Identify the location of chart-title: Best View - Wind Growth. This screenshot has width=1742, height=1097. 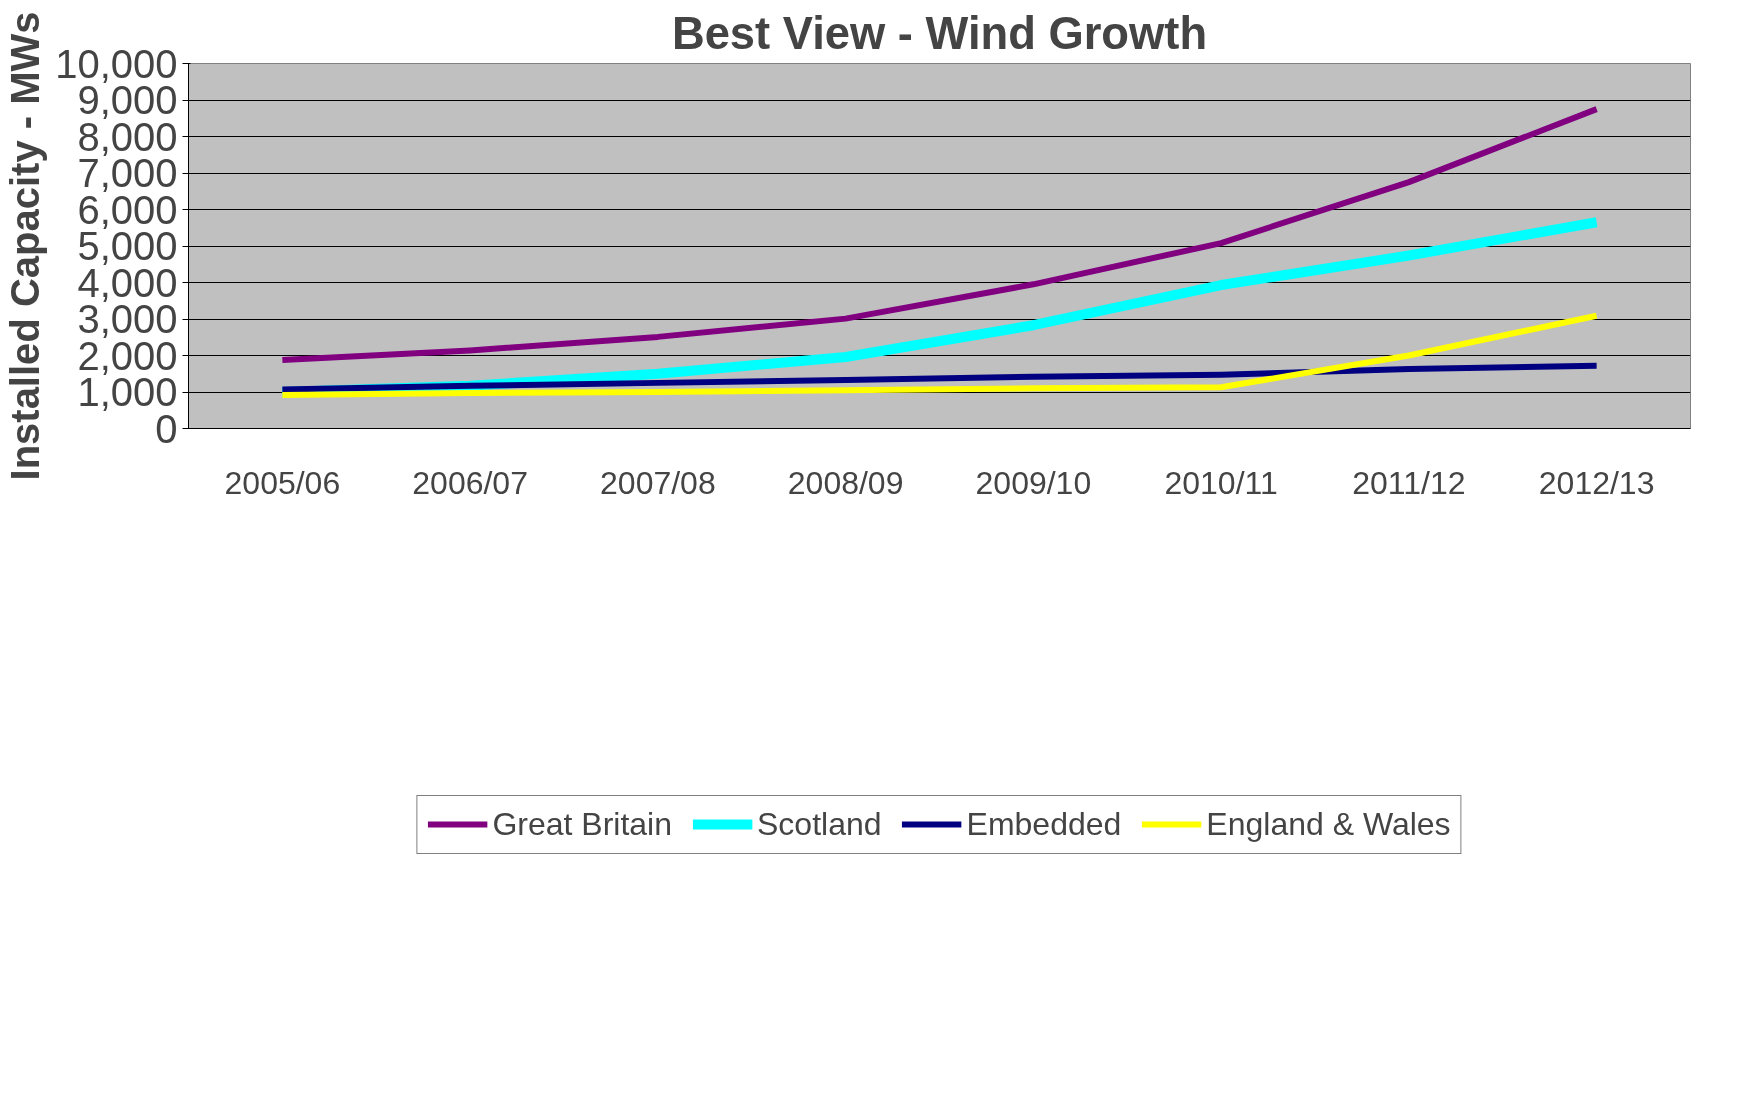
(939, 33).